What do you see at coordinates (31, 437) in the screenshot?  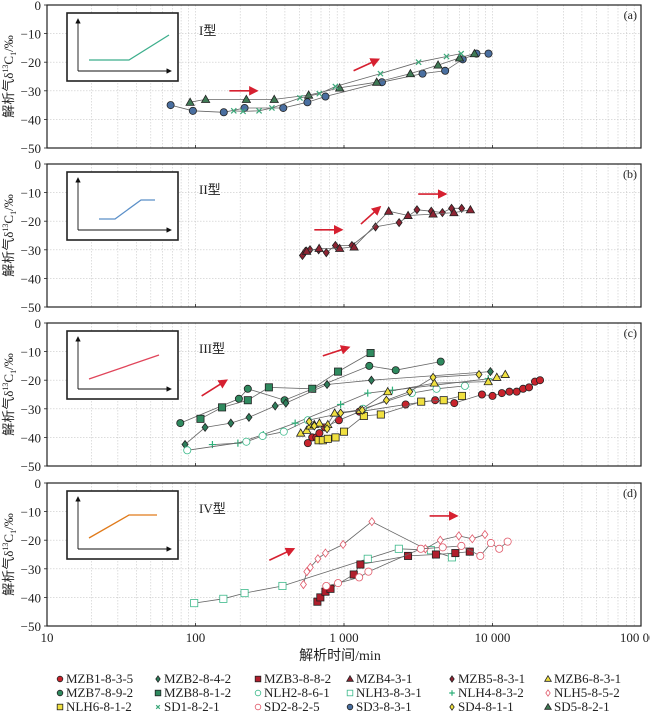 I see `y-tick-label: −40` at bounding box center [31, 437].